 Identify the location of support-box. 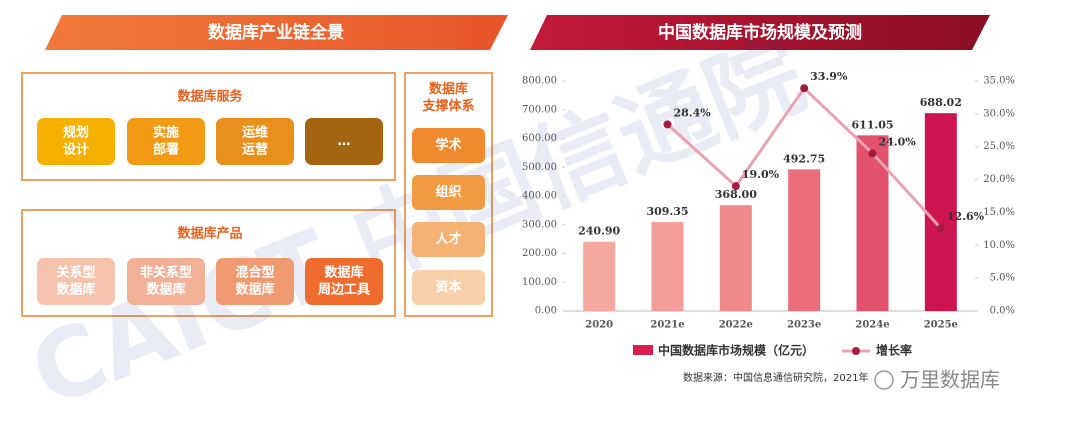
(448, 194).